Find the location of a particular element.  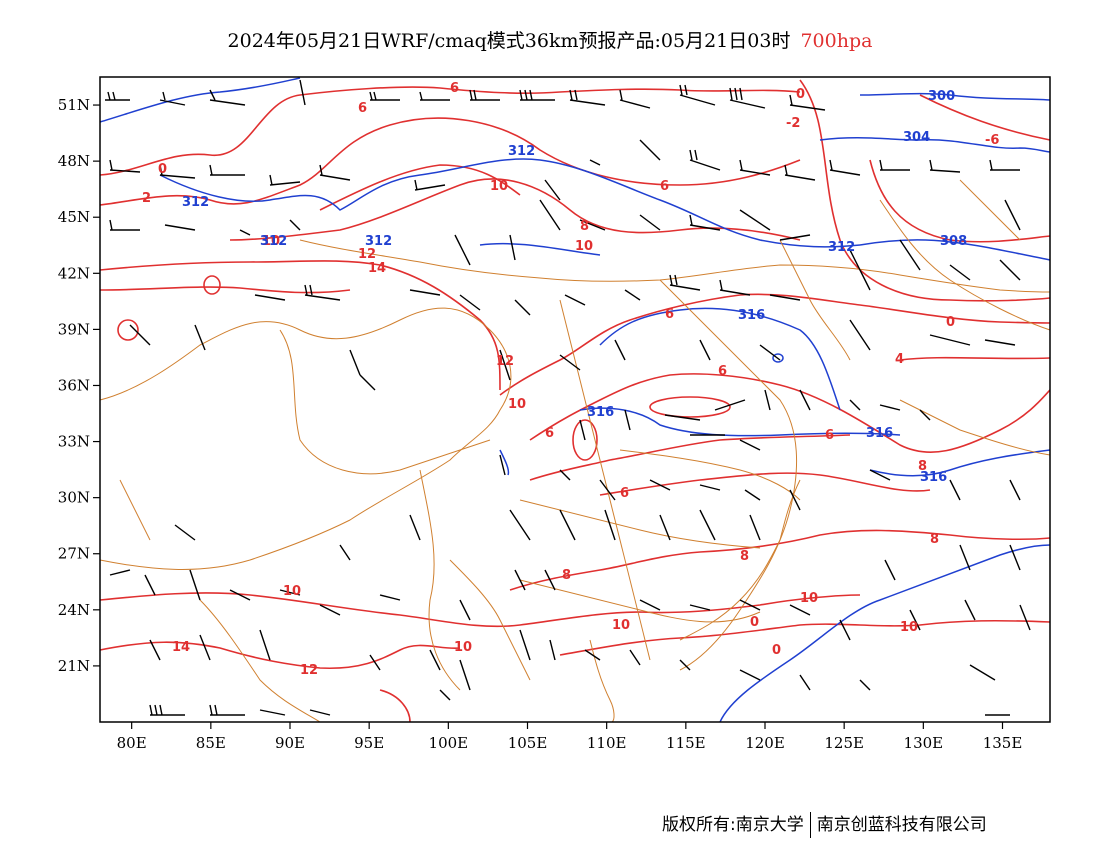

lat-tick-label: 39N is located at coordinates (74, 329).